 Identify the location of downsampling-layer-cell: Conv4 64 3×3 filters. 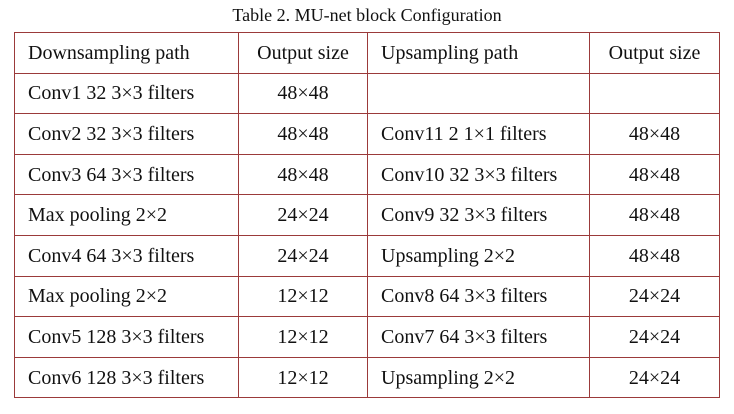
(126, 255).